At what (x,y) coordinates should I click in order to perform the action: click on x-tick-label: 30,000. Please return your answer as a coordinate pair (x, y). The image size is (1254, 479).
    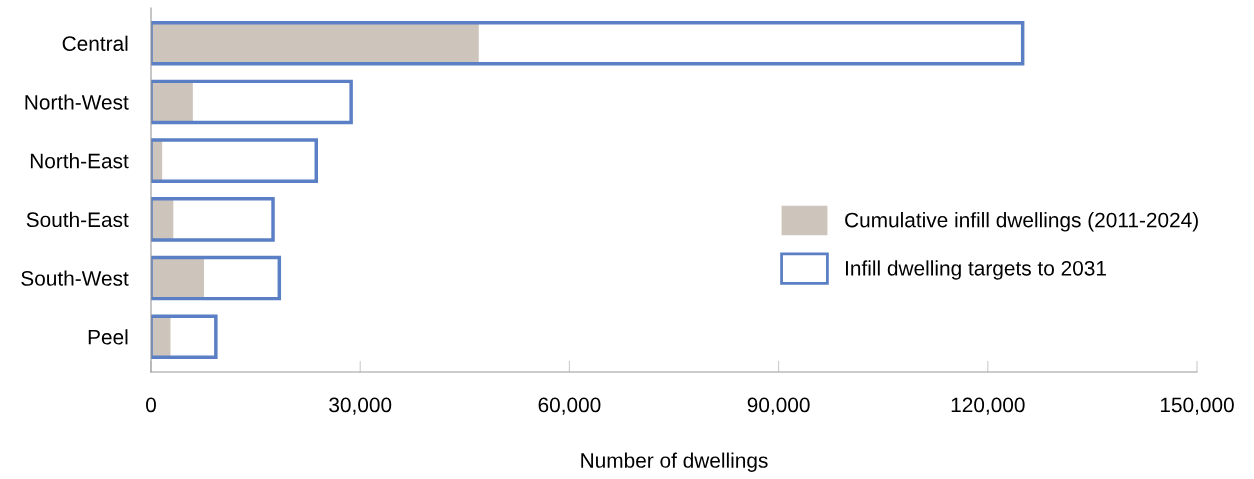
    Looking at the image, I should click on (360, 406).